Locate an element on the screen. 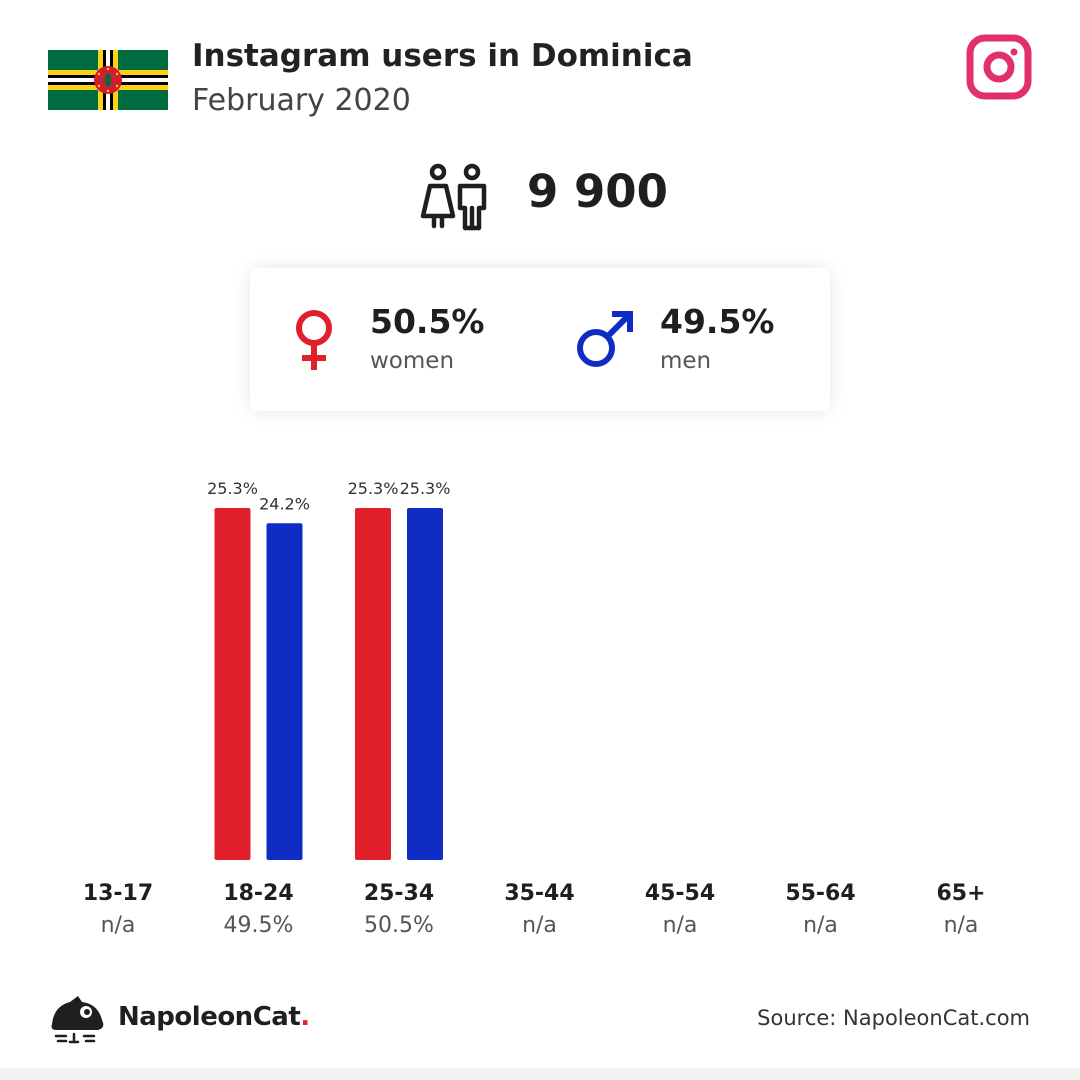 This screenshot has width=1080, height=1080. page-title: Instagram users in Dominica is located at coordinates (442, 56).